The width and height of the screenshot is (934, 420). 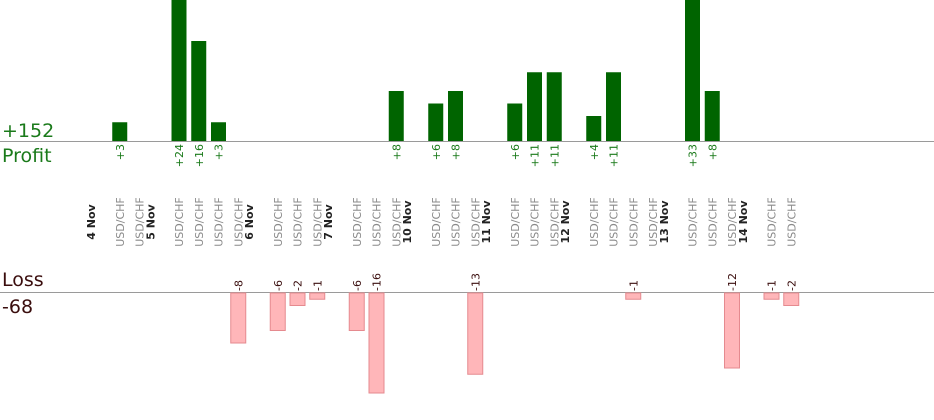 What do you see at coordinates (179, 155) in the screenshot?
I see `profit-value-label: +24` at bounding box center [179, 155].